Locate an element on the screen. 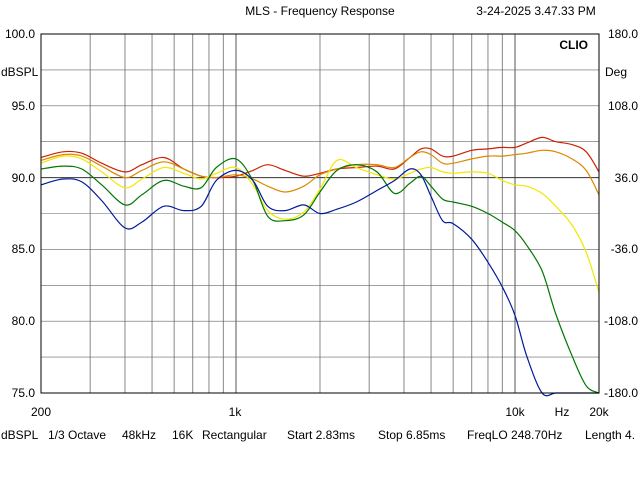  y-axis-label: dBSPL is located at coordinates (20, 72).